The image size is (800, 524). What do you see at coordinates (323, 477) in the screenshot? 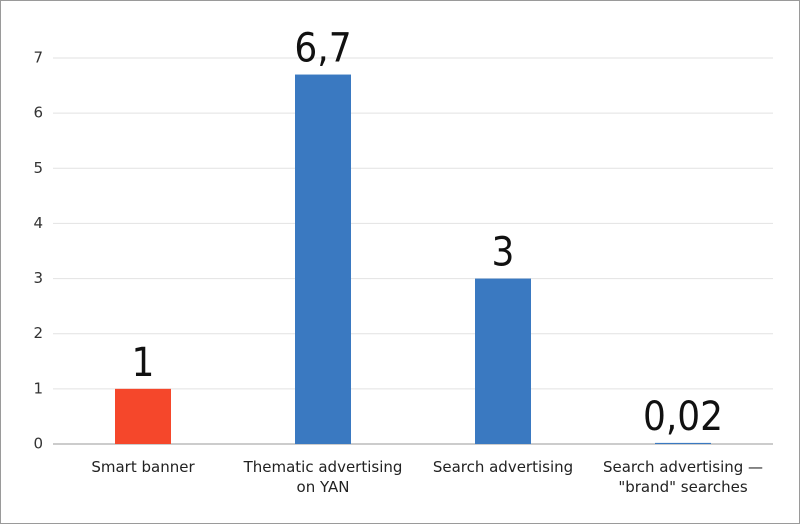
I see `x-tick-label: Thematic advertising on YAN` at bounding box center [323, 477].